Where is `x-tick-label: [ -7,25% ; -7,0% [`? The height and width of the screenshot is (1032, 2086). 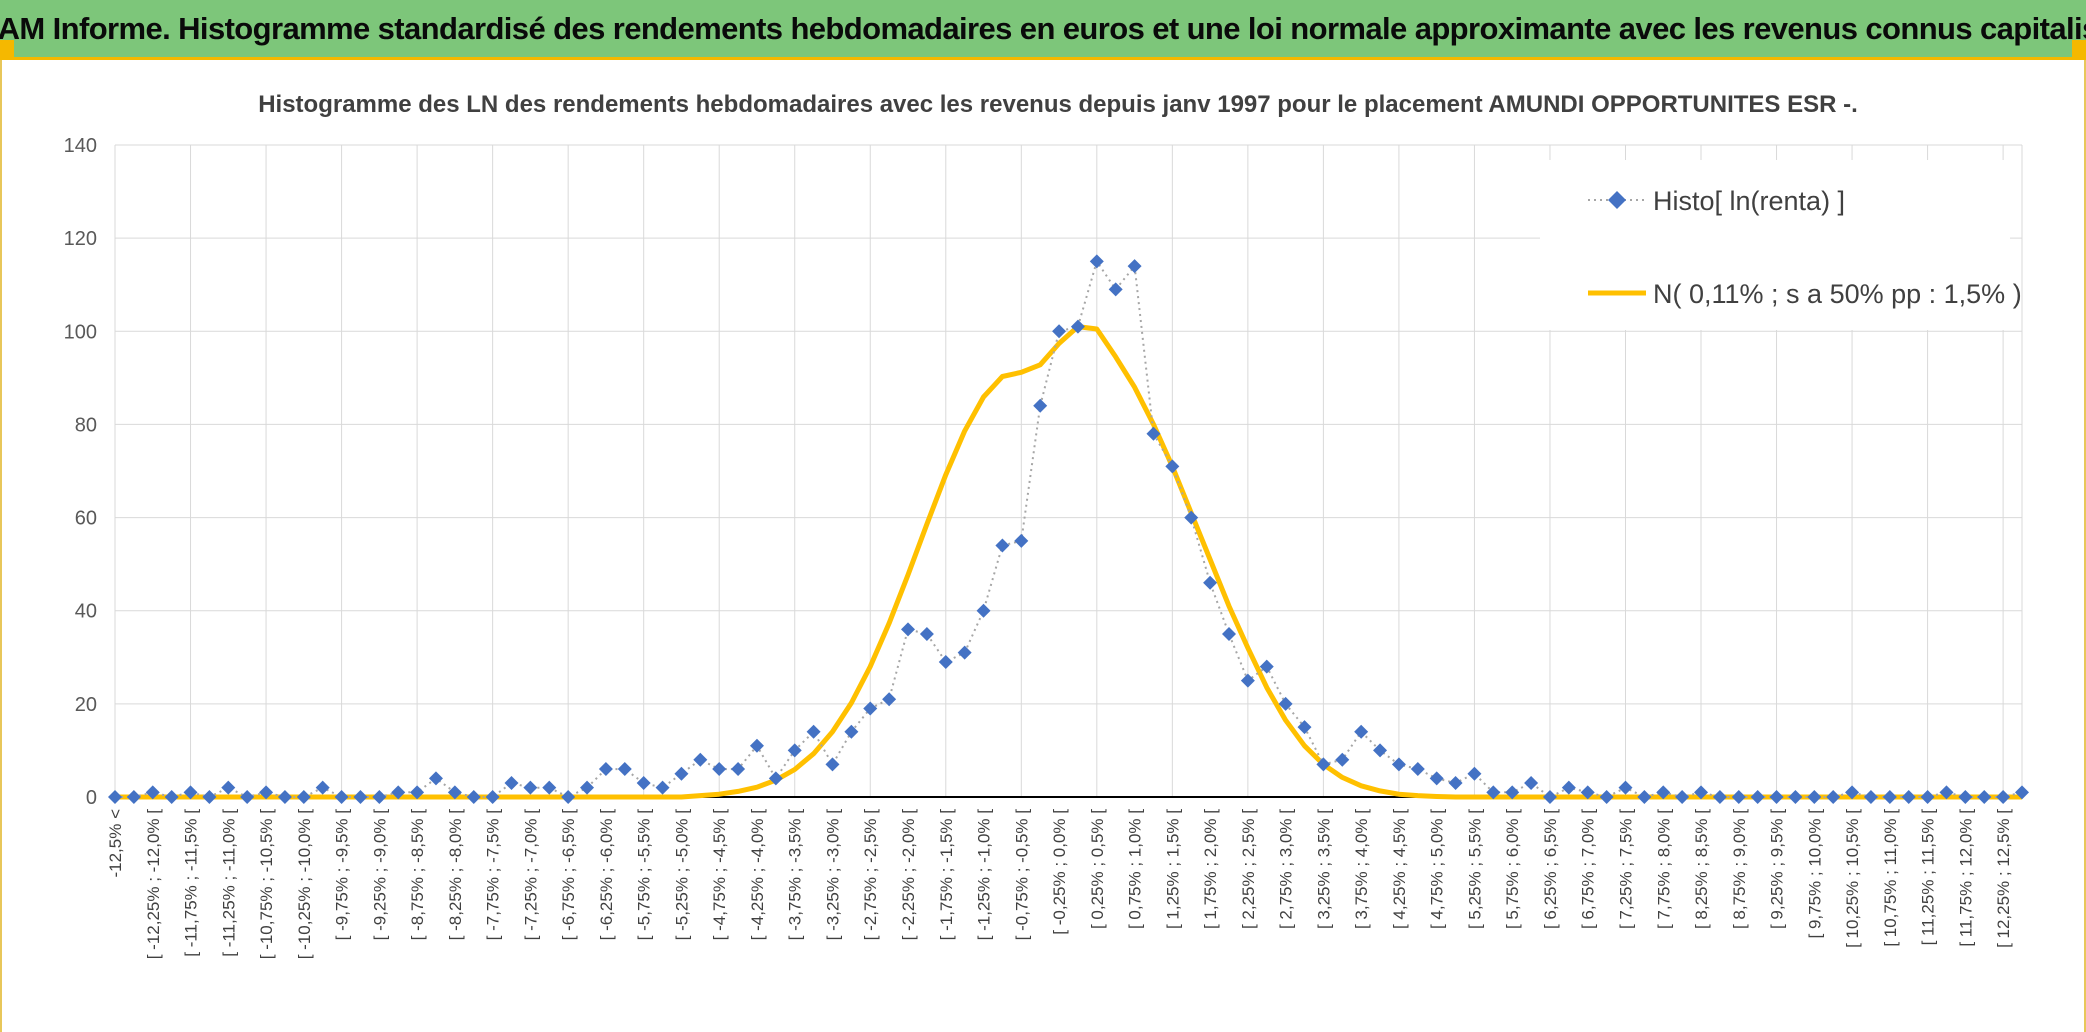 x-tick-label: [ -7,25% ; -7,0% [ is located at coordinates (530, 875).